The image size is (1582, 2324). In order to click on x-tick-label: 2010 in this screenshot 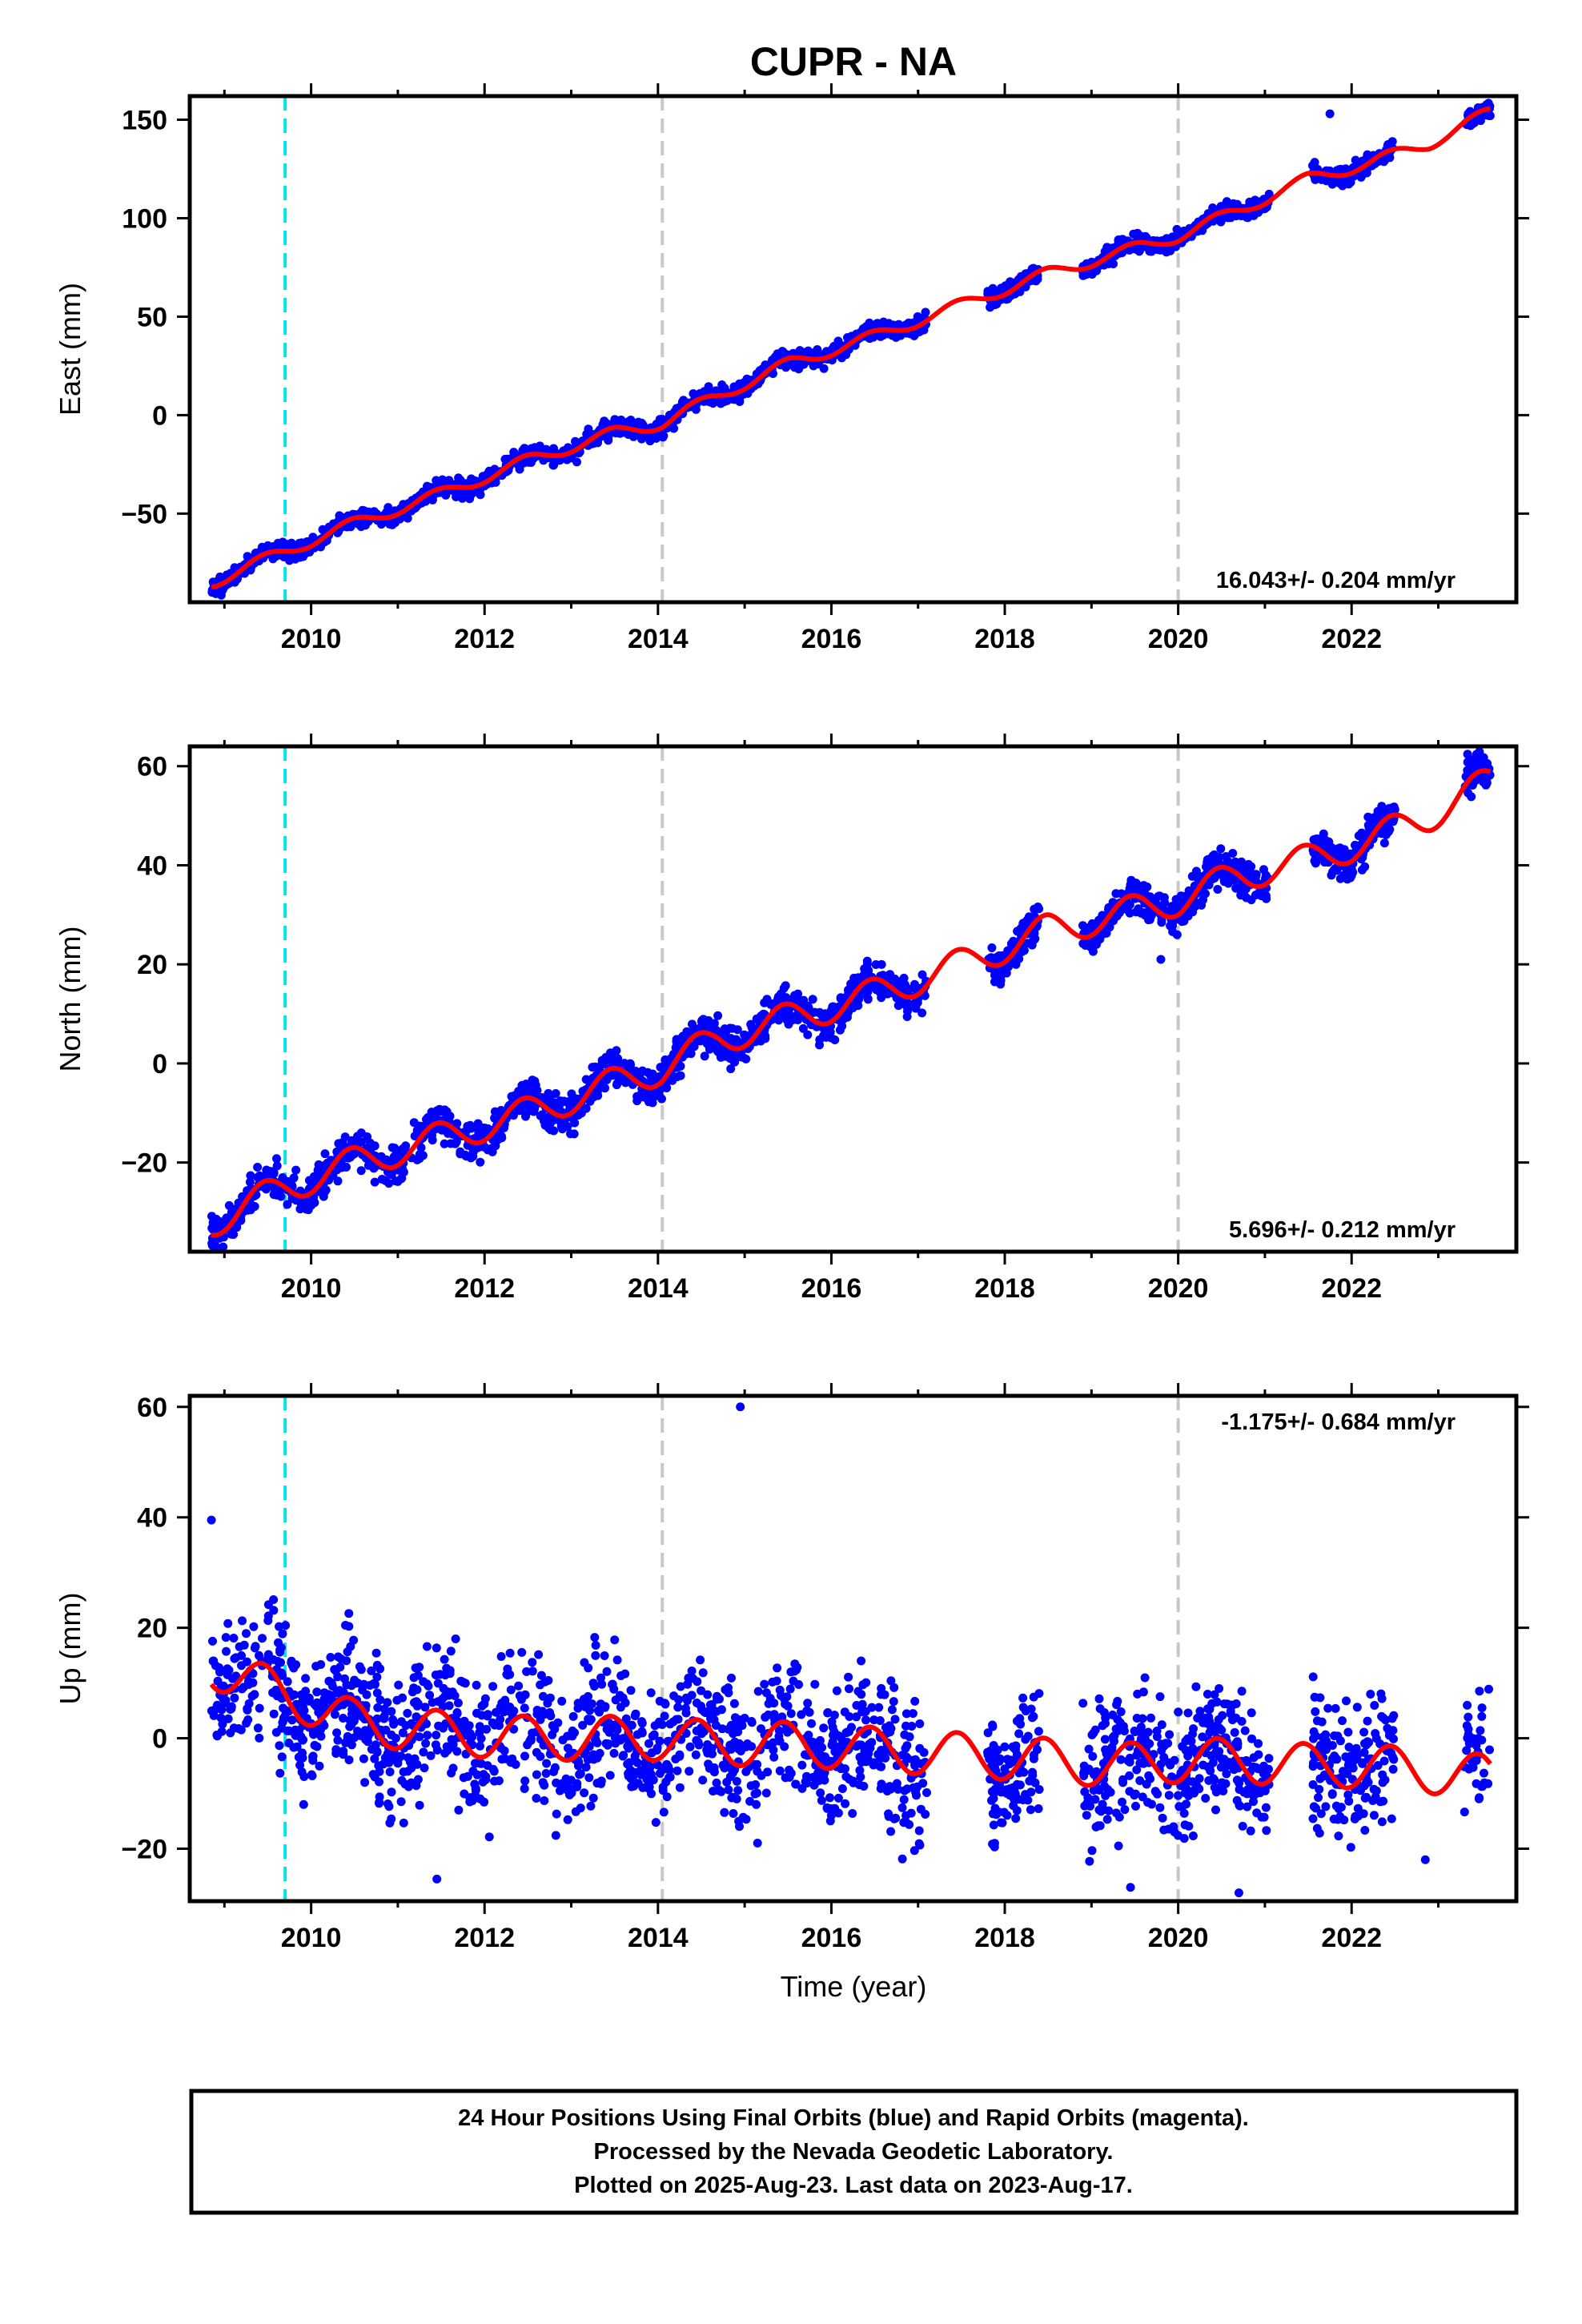, I will do `click(311, 639)`.